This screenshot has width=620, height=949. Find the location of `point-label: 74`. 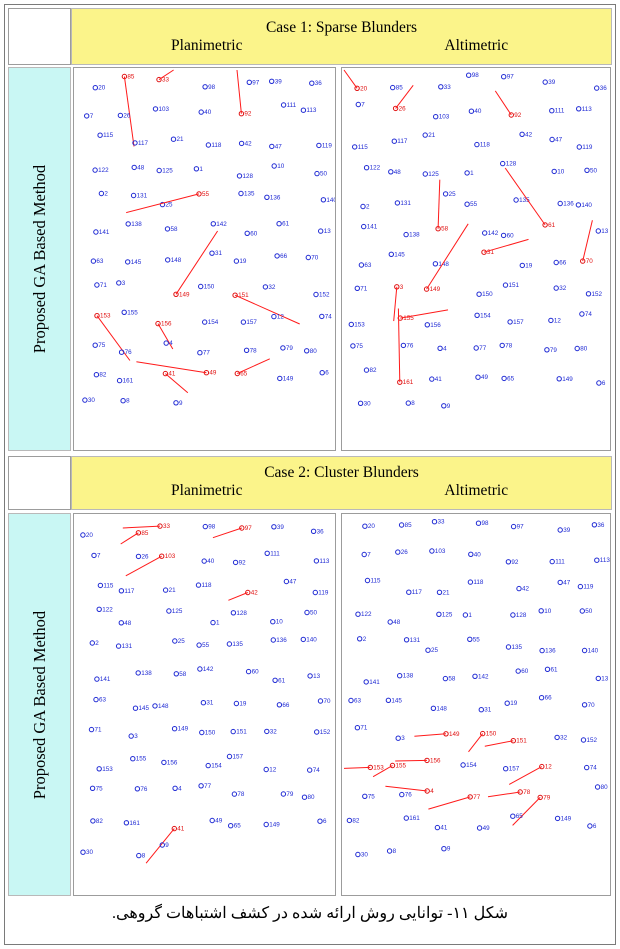

point-label: 74 is located at coordinates (594, 768).